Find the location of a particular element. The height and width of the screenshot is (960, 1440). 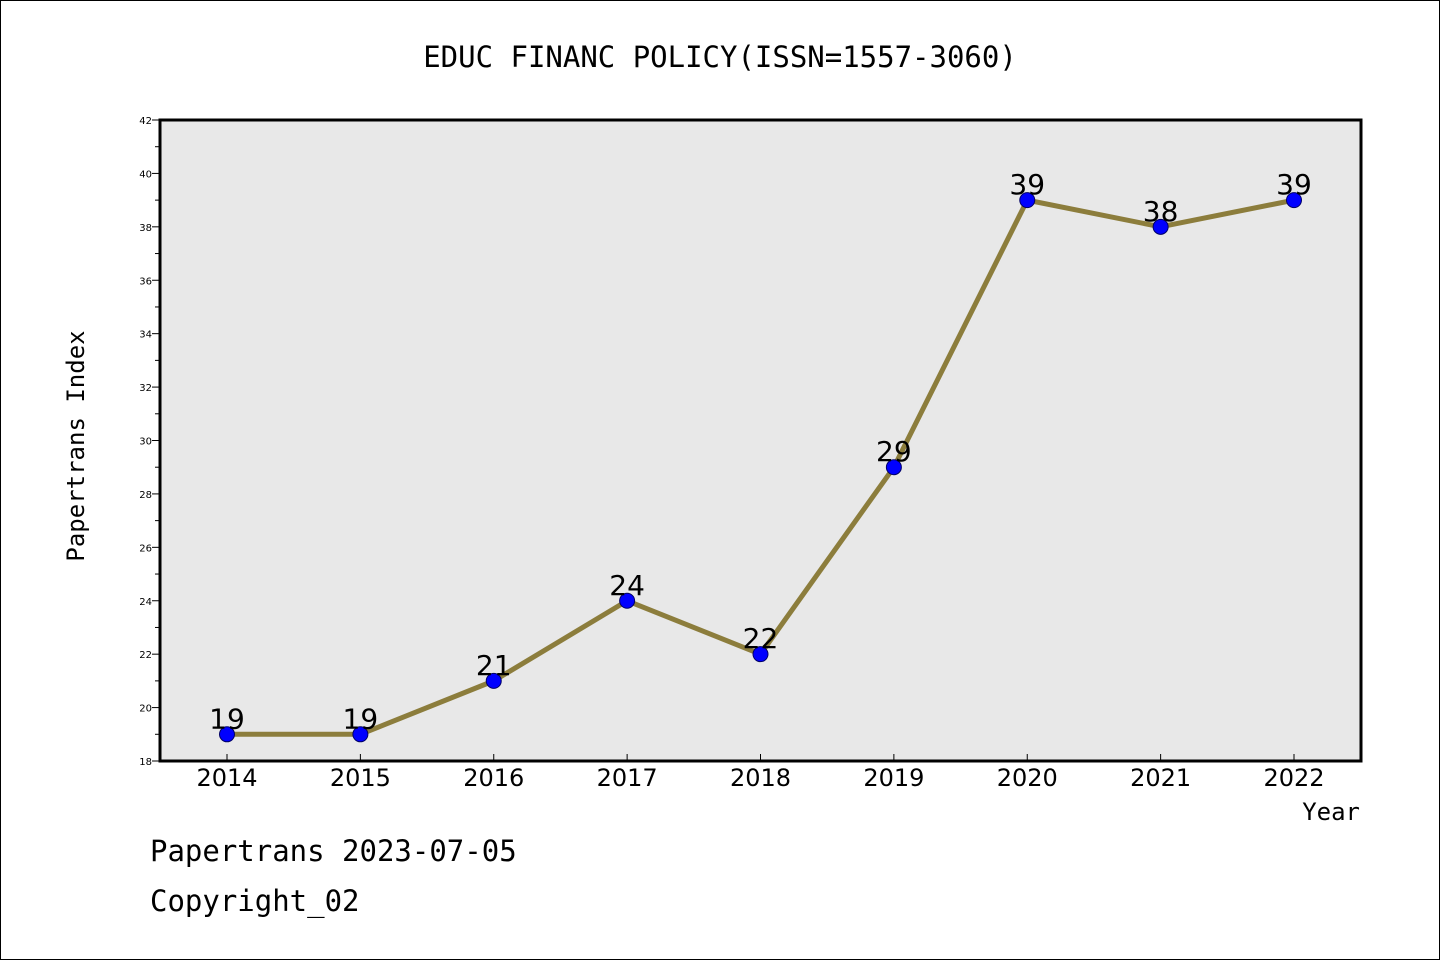

y-tick-label: 30 is located at coordinates (145, 442).